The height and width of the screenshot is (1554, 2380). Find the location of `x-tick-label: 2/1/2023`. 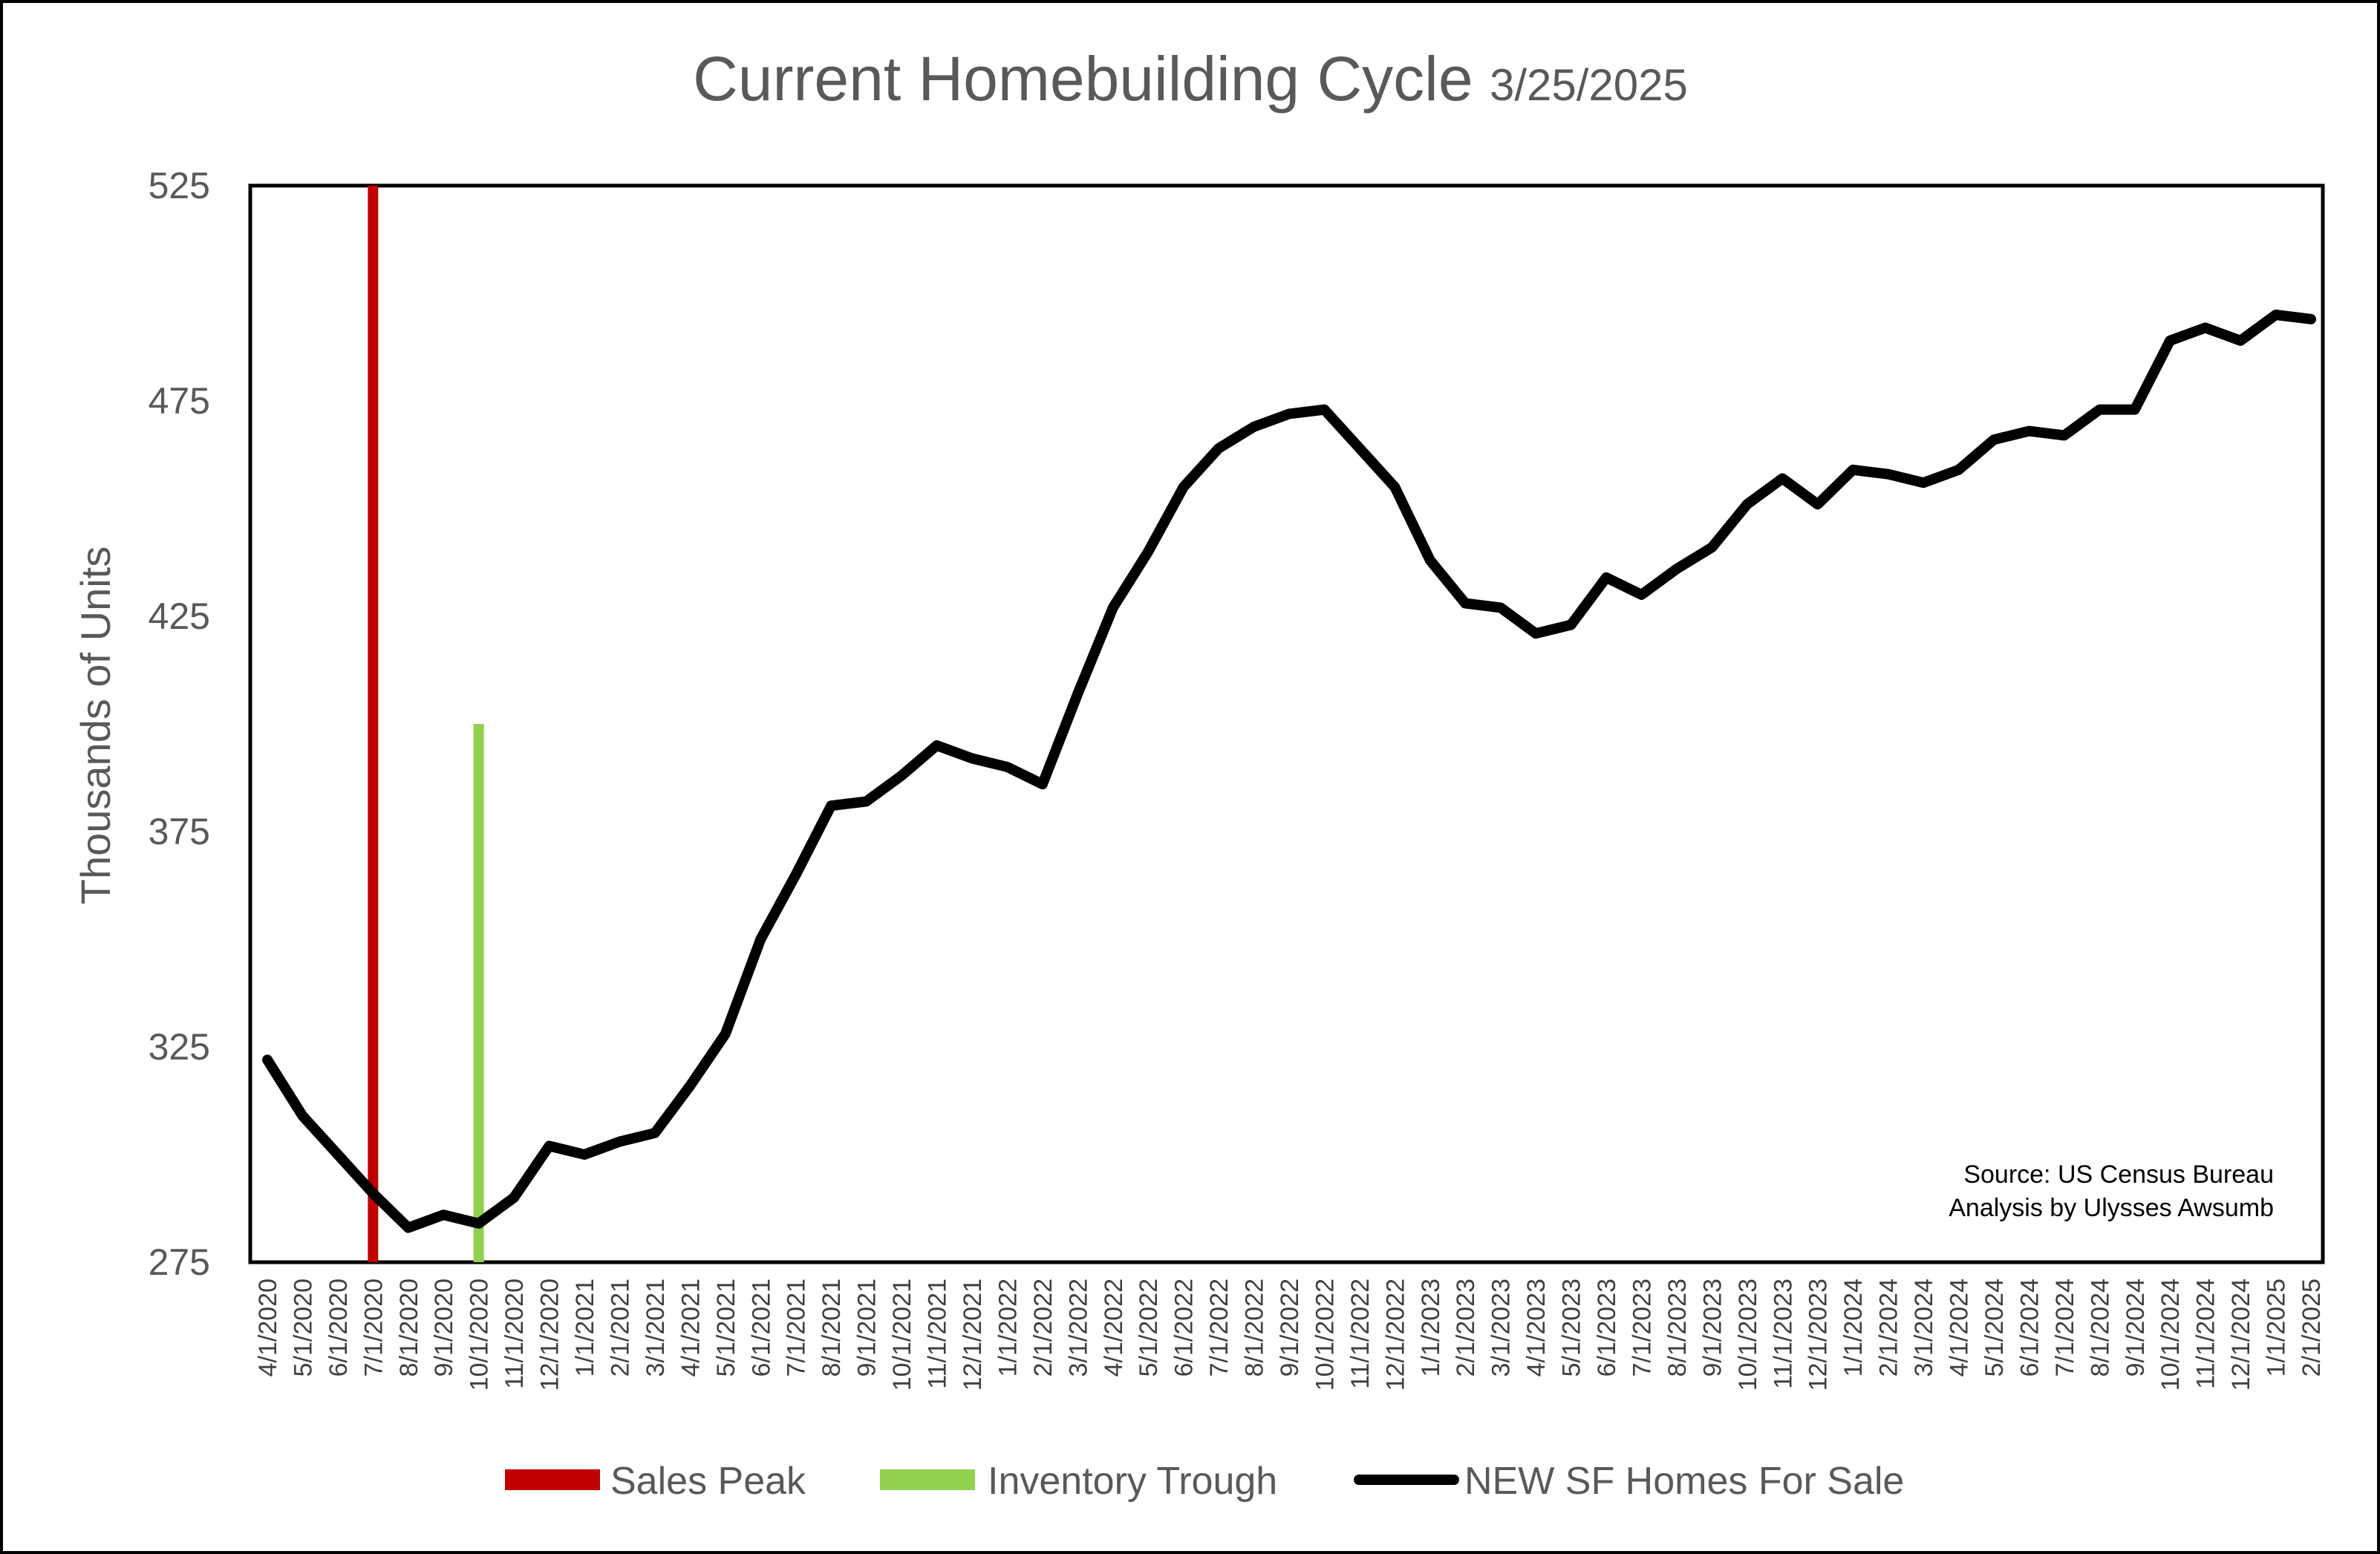

x-tick-label: 2/1/2023 is located at coordinates (1466, 1328).